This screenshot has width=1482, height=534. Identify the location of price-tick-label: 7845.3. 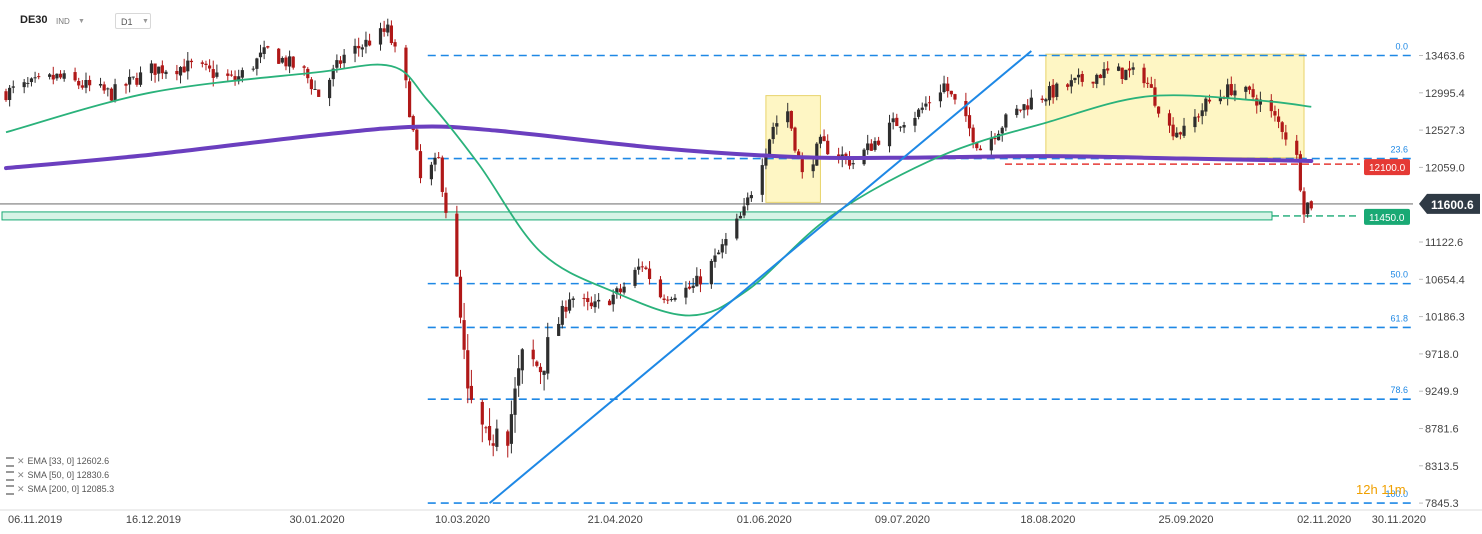
(1442, 504).